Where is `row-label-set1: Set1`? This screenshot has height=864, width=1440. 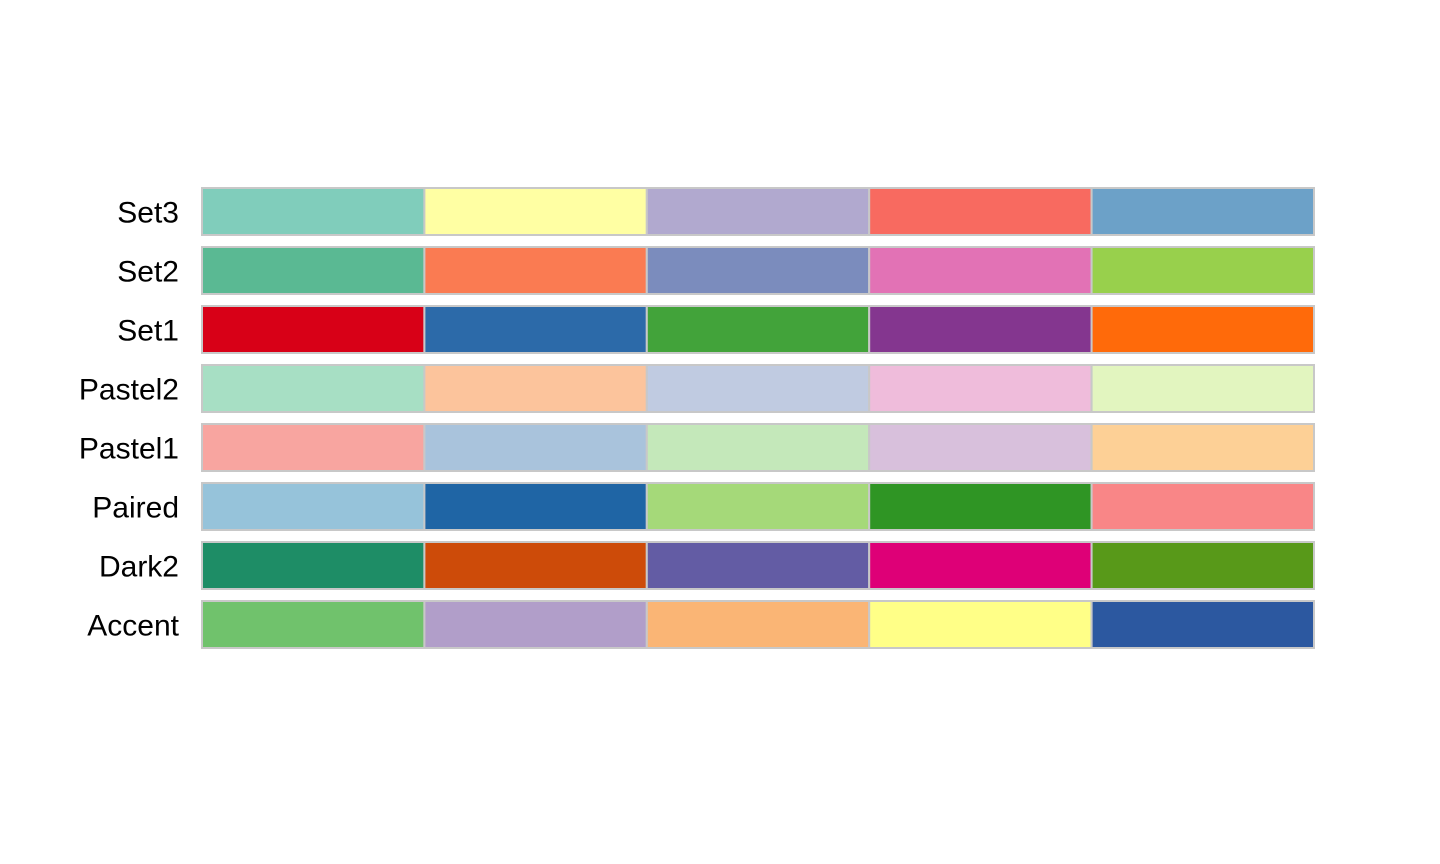 row-label-set1: Set1 is located at coordinates (148, 331).